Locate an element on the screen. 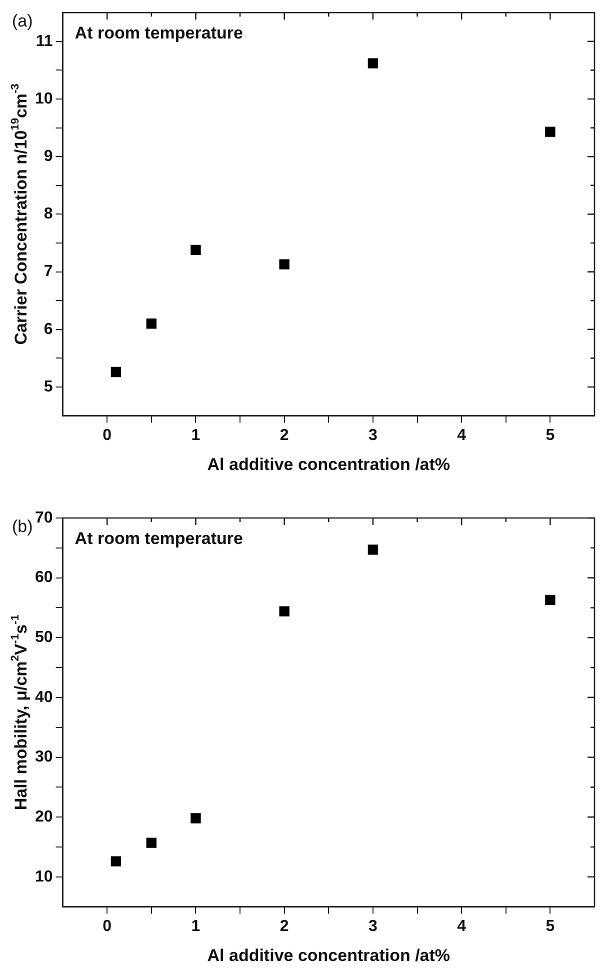 The image size is (602, 969). y-tick-label: 8 is located at coordinates (48, 214).